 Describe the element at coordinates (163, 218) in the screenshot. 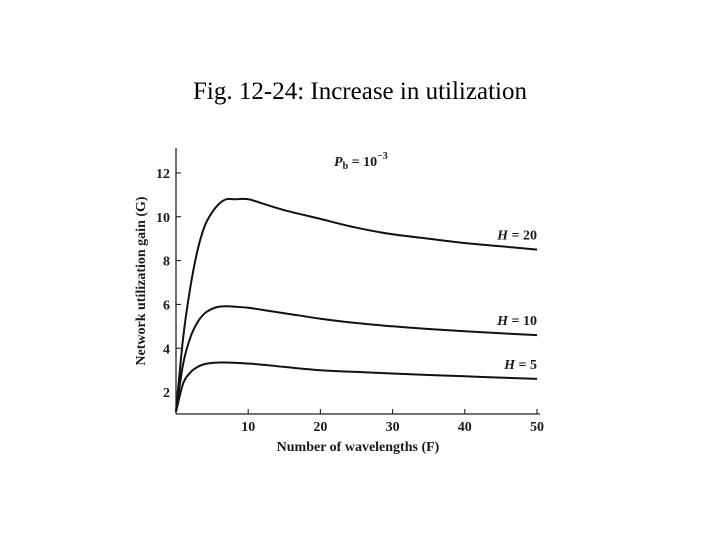

I see `y-tick-label: 10` at that location.